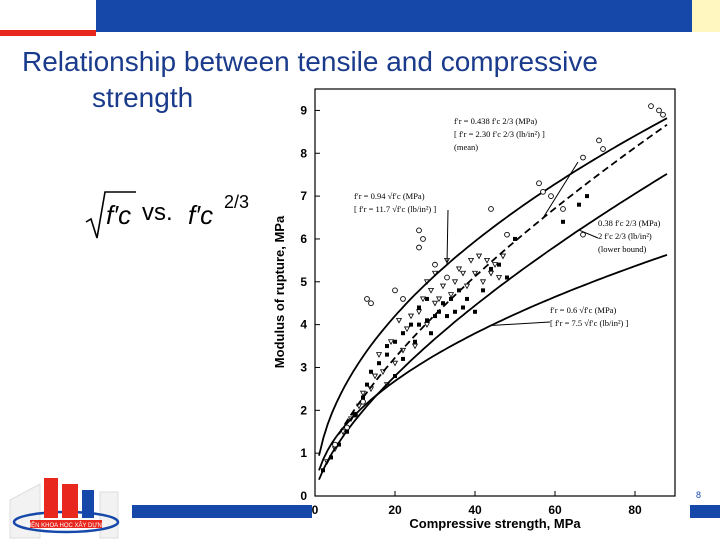 The image size is (720, 545). Describe the element at coordinates (499, 134) in the screenshot. I see `annotation-mean-line: [ f′r = 2.30 f′c 2/3 (lb/in²) ]` at that location.